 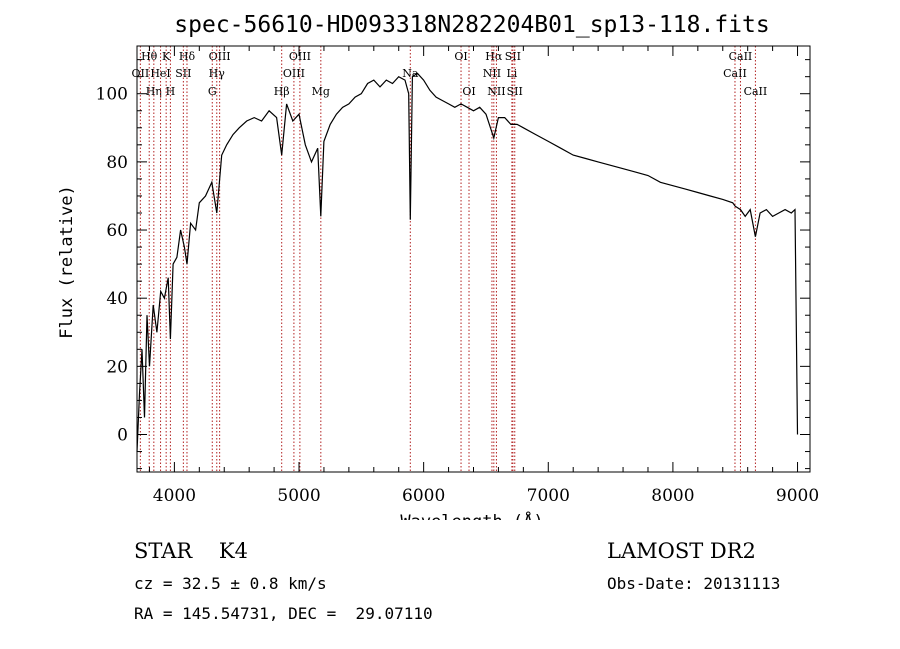 What do you see at coordinates (282, 91) in the screenshot?
I see `line-label-hβ: Hβ` at bounding box center [282, 91].